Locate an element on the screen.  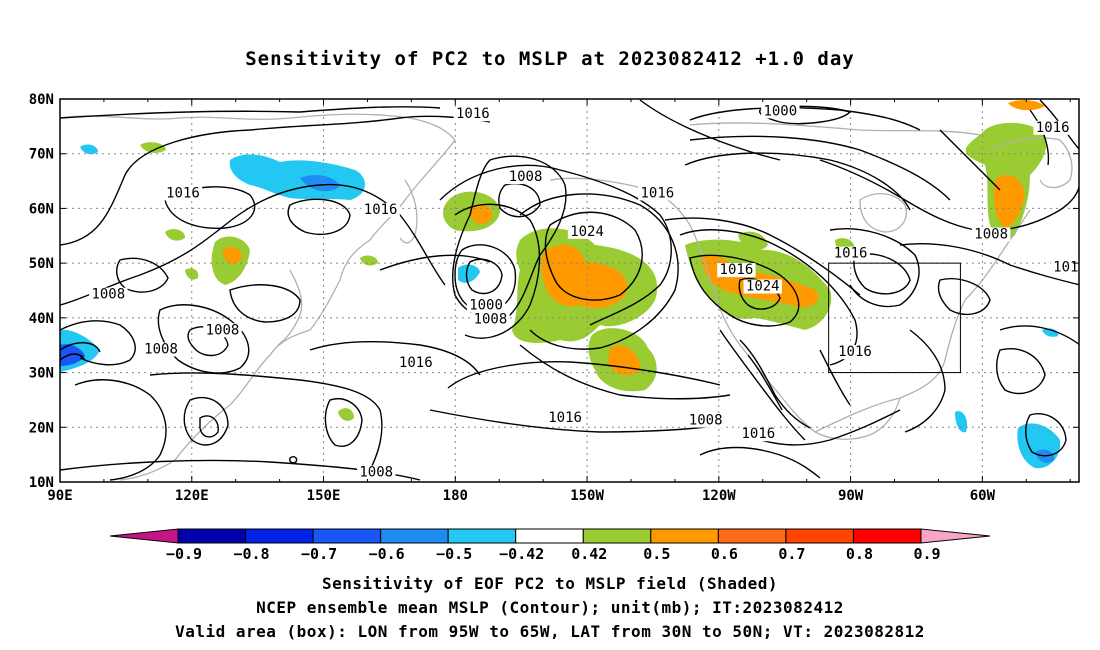
colorbar-label: 0.6 is located at coordinates (724, 554).